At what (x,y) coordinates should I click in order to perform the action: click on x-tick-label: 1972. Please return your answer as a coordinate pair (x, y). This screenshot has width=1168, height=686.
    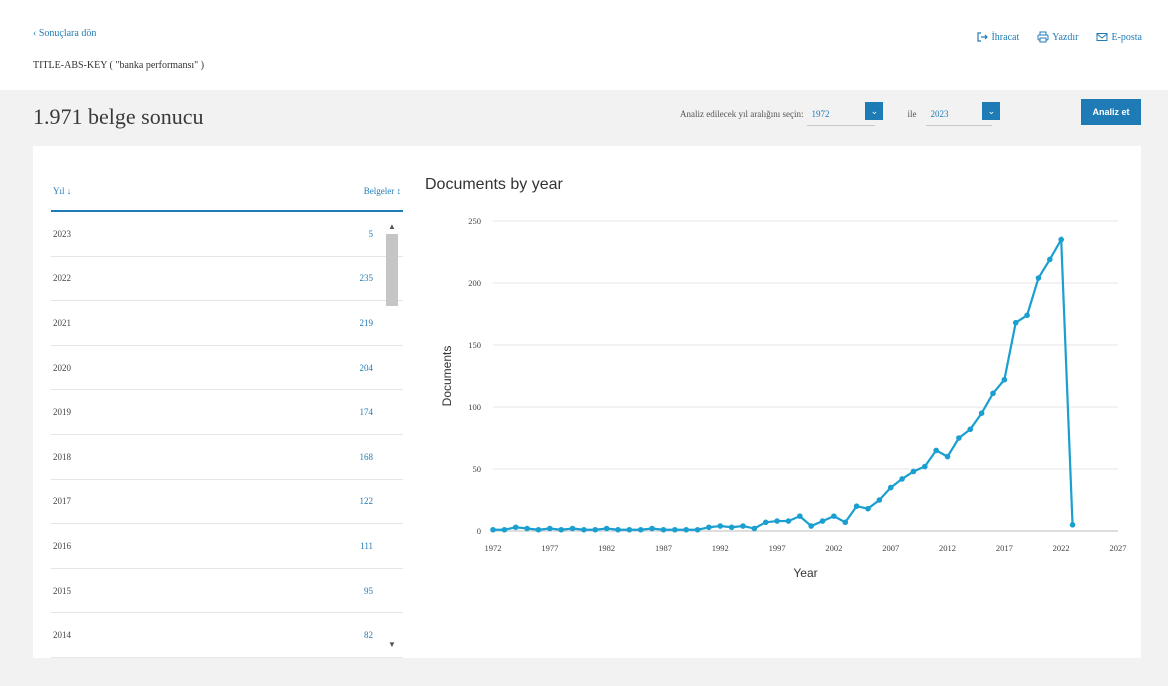
    Looking at the image, I should click on (493, 548).